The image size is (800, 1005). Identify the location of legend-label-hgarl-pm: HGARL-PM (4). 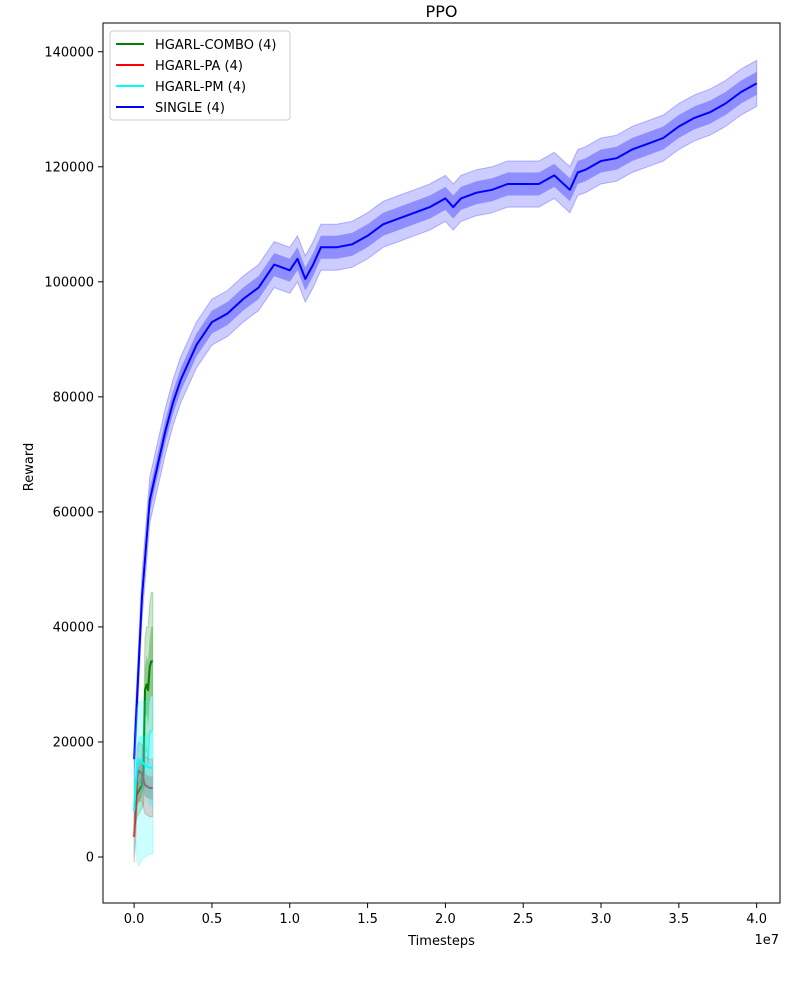
(200, 87).